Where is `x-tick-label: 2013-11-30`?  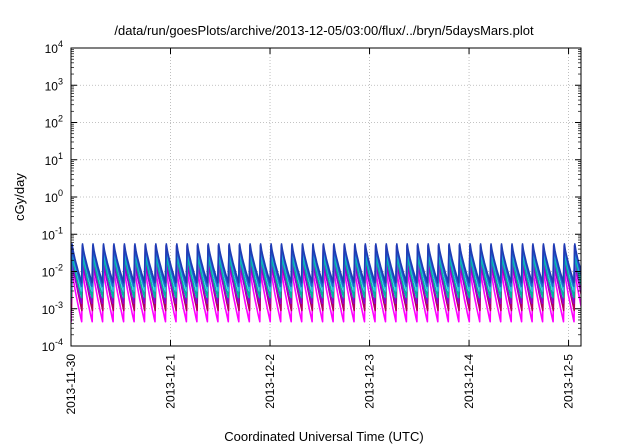
x-tick-label: 2013-11-30 is located at coordinates (71, 384).